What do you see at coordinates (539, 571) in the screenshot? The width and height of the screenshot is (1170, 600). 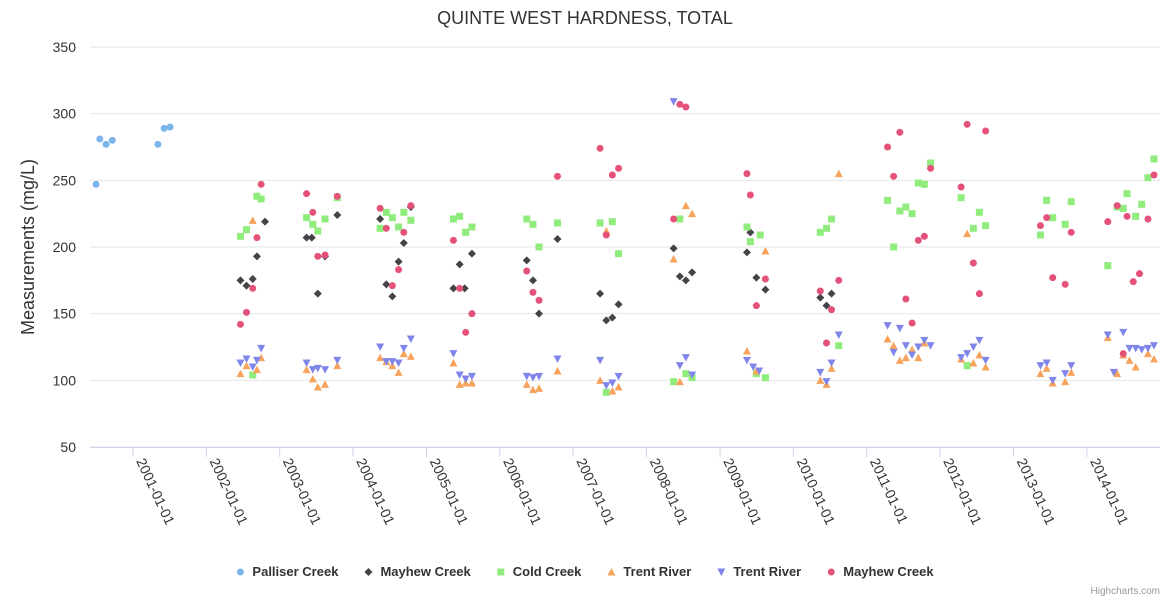 I see `legend-item: Cold Creek` at bounding box center [539, 571].